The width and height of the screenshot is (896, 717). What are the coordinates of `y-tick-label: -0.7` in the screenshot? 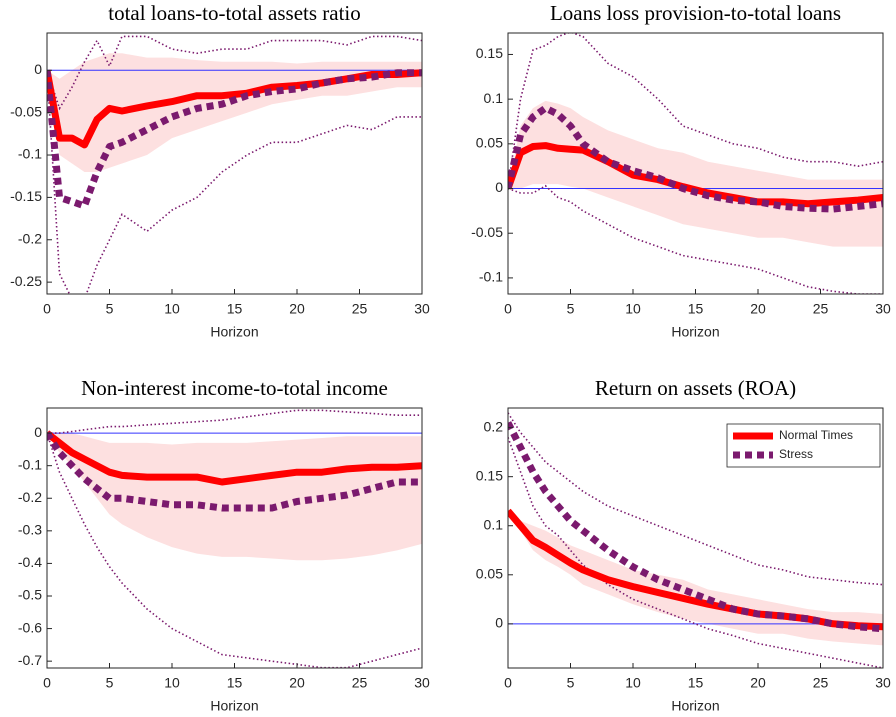 It's located at (30, 660).